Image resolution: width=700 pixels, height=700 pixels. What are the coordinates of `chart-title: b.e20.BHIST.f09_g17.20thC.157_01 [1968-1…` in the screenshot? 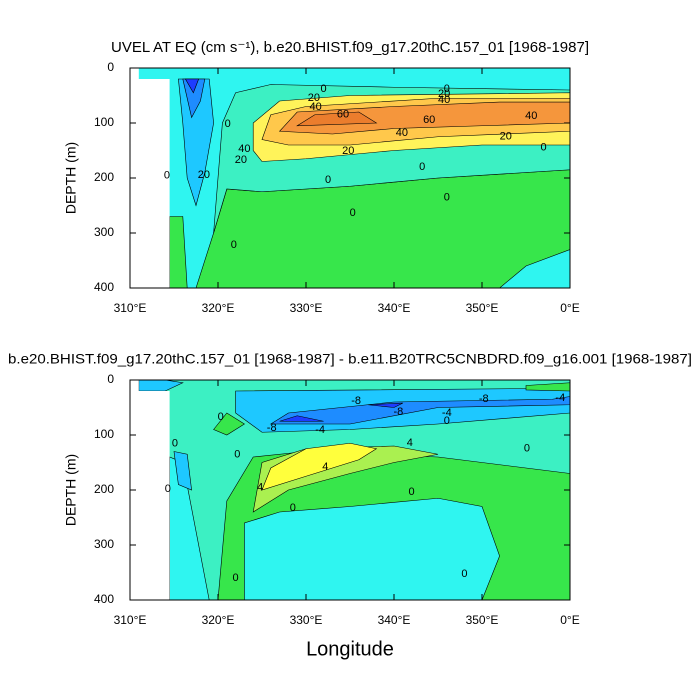 It's located at (350, 359).